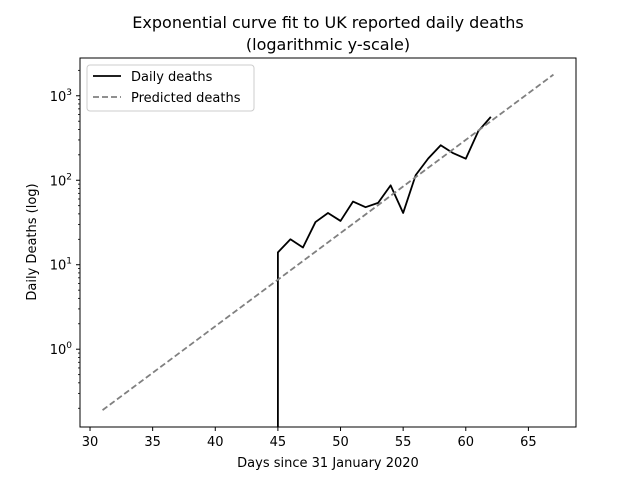 Image resolution: width=640 pixels, height=484 pixels. What do you see at coordinates (152, 442) in the screenshot?
I see `x-tick-label: 35` at bounding box center [152, 442].